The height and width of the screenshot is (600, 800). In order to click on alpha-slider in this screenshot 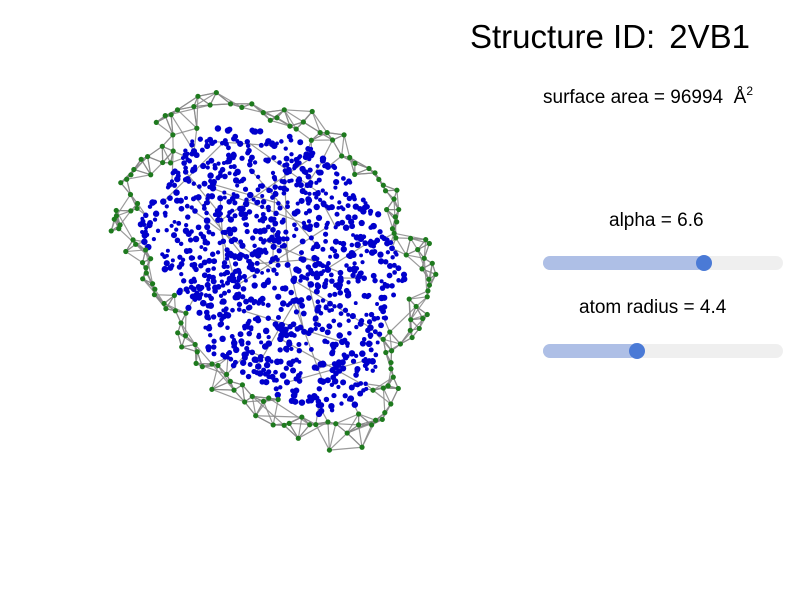, I will do `click(663, 263)`.